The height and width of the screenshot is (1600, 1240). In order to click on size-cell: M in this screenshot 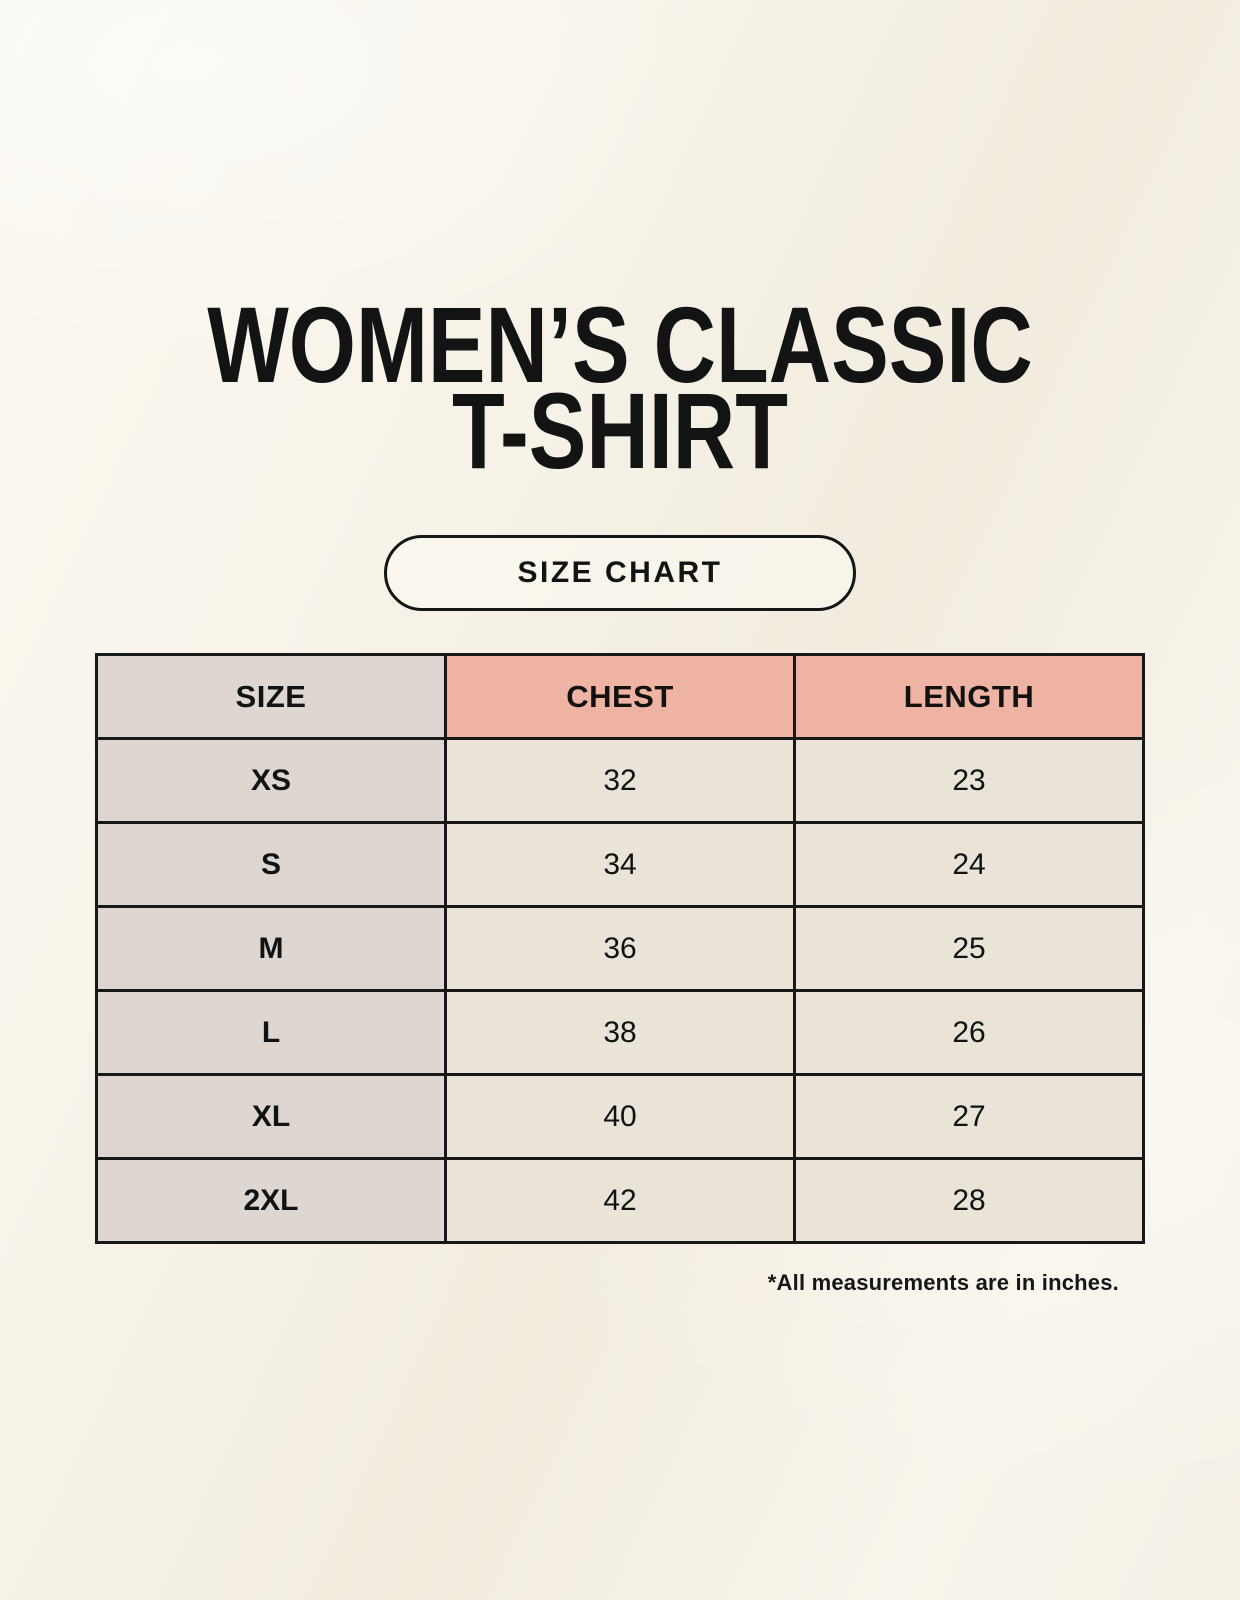, I will do `click(271, 948)`.